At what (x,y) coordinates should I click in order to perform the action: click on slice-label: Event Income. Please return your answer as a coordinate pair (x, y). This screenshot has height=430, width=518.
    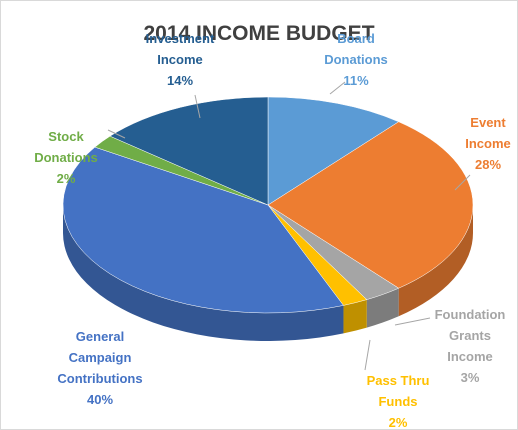
    Looking at the image, I should click on (488, 133).